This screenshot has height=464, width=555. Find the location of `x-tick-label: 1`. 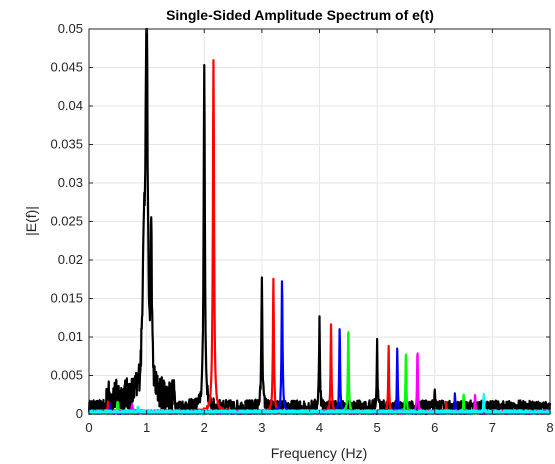

x-tick-label: 1 is located at coordinates (146, 427).